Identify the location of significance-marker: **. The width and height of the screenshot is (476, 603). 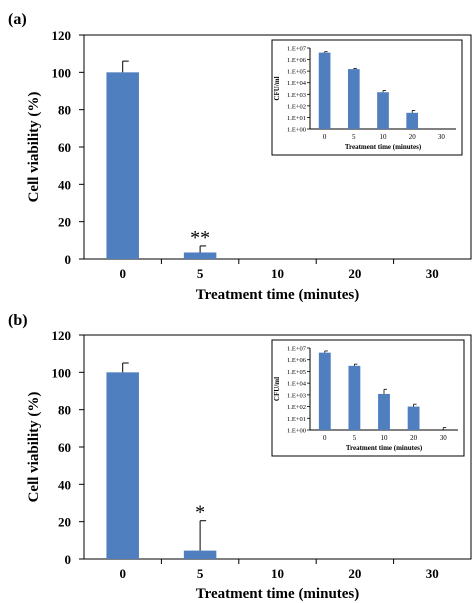
(200, 238).